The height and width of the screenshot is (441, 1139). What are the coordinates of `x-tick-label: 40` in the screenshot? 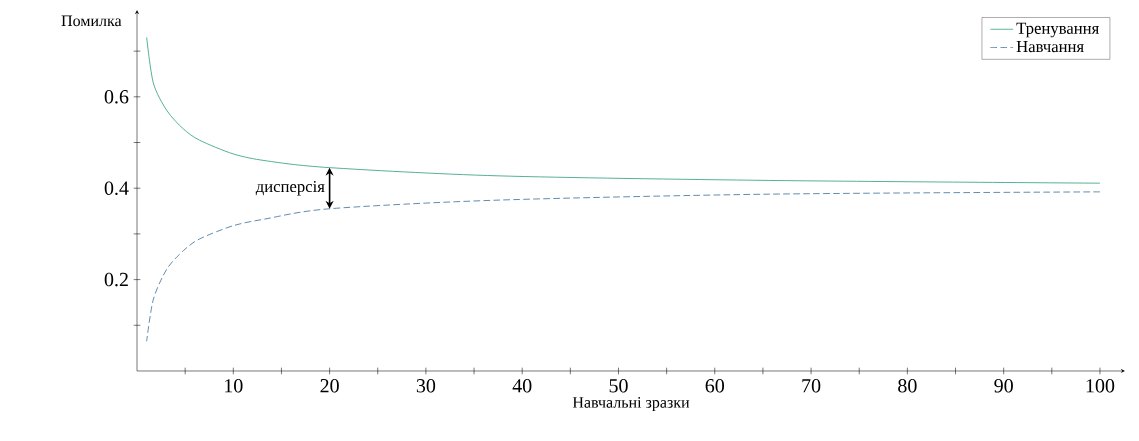 It's located at (522, 386).